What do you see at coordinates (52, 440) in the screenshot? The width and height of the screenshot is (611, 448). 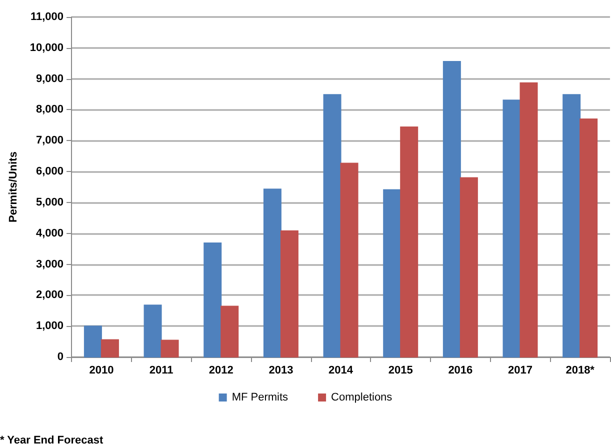 I see `text: * Year End Forecast` at bounding box center [52, 440].